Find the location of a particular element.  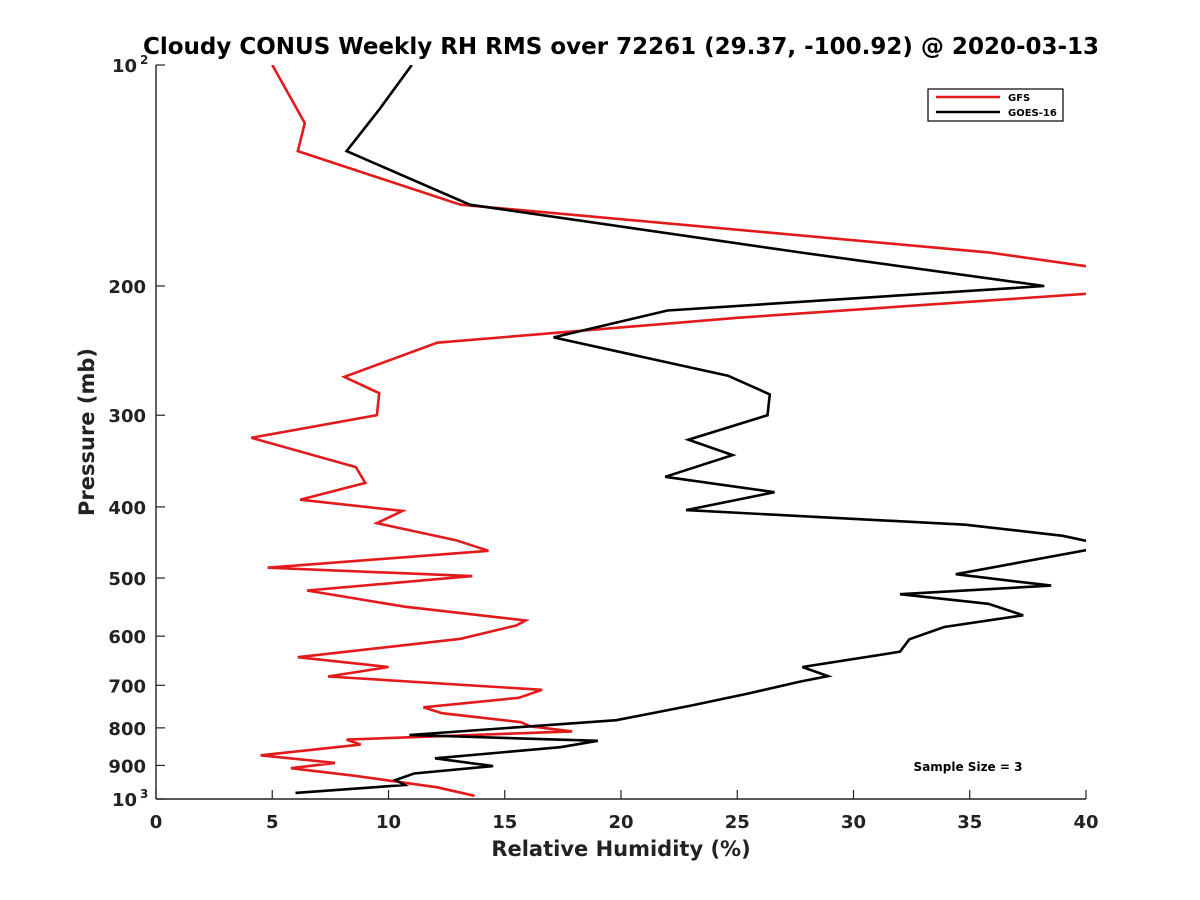

legend-label-goes16: GOES-16 is located at coordinates (1032, 113).